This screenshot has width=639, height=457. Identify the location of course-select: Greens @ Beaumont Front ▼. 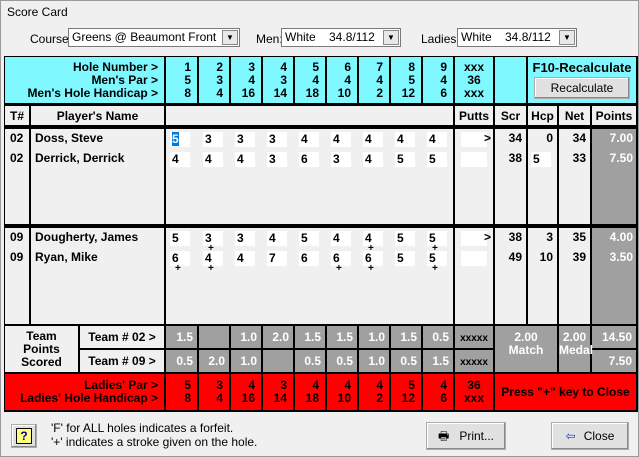
(154, 37).